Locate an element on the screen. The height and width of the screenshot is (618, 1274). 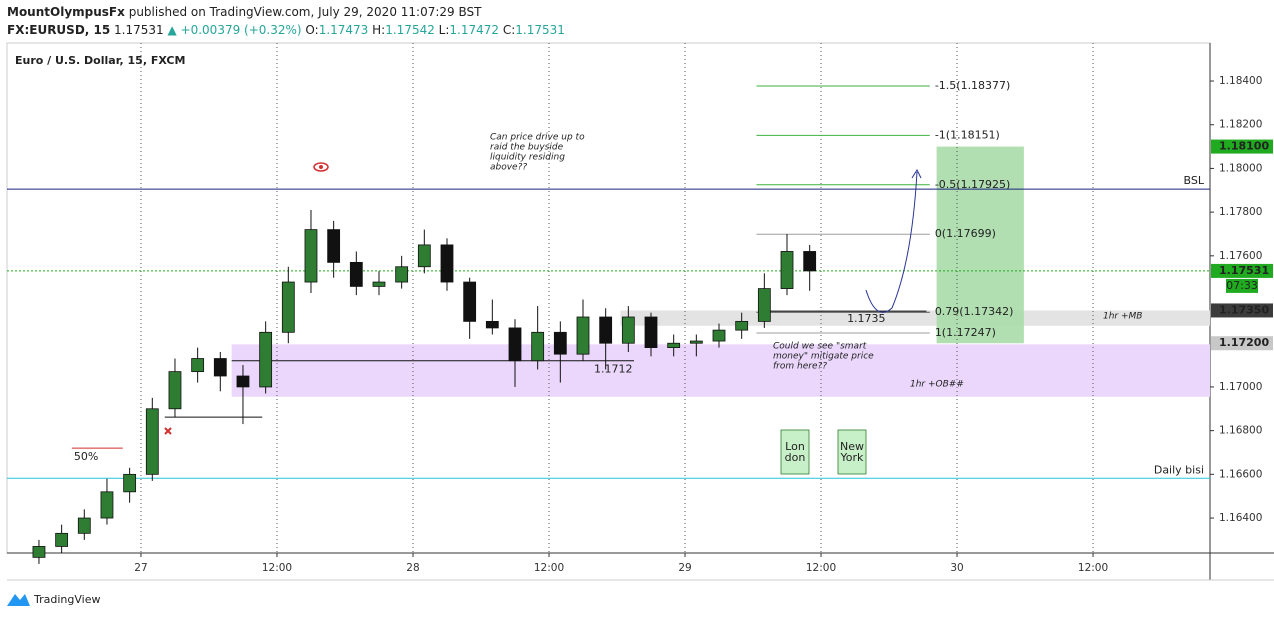
session-label: don is located at coordinates (795, 457).